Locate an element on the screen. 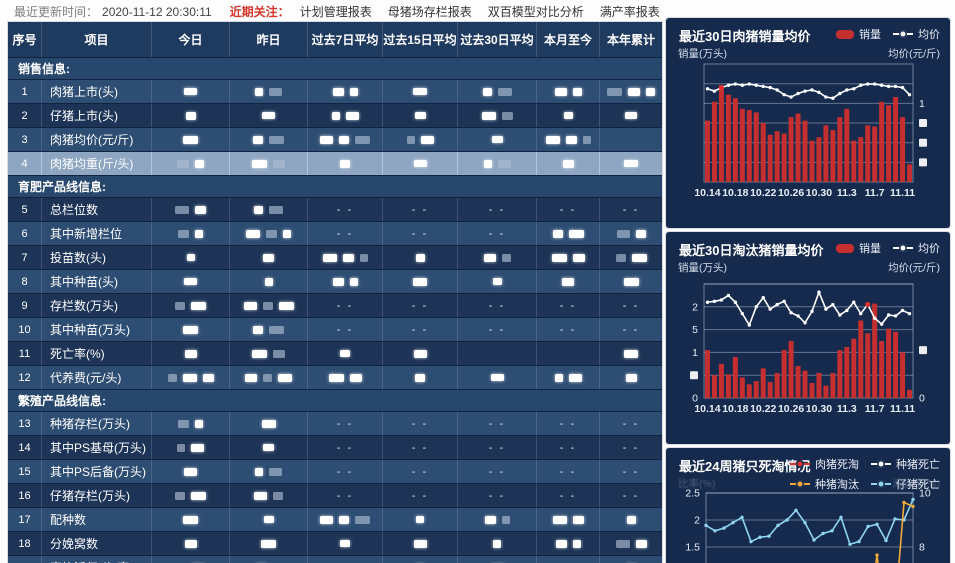 The height and width of the screenshot is (563, 955). svg-text: 10.26 is located at coordinates (791, 193).